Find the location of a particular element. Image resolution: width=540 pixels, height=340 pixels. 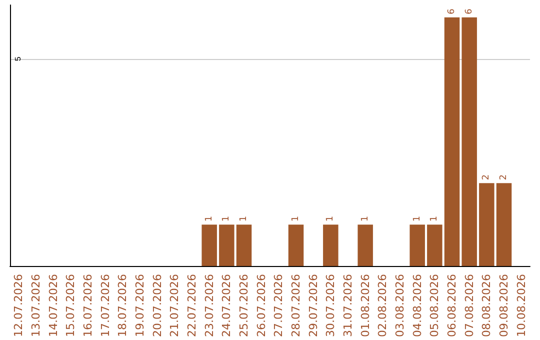

x-tick-label: 22.07.2026 is located at coordinates (192, 306).